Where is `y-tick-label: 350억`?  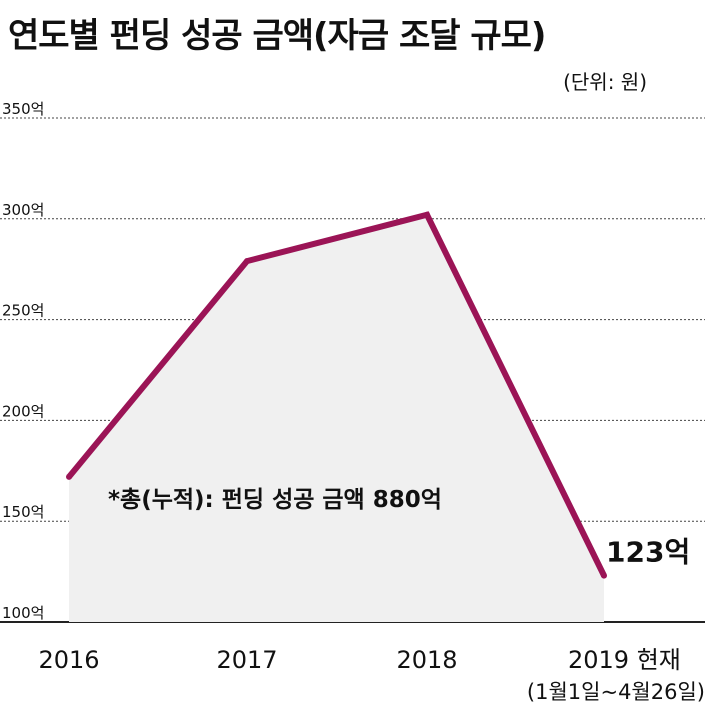 y-tick-label: 350억 is located at coordinates (23, 109).